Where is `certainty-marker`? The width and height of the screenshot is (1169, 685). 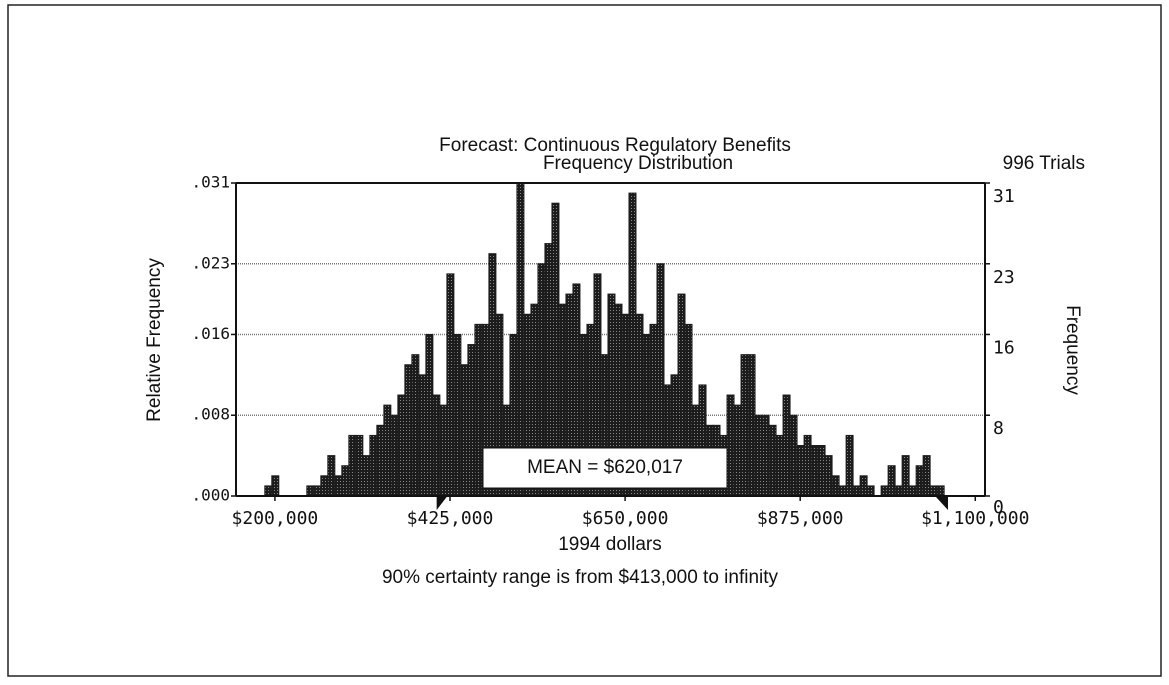 certainty-marker is located at coordinates (441, 503).